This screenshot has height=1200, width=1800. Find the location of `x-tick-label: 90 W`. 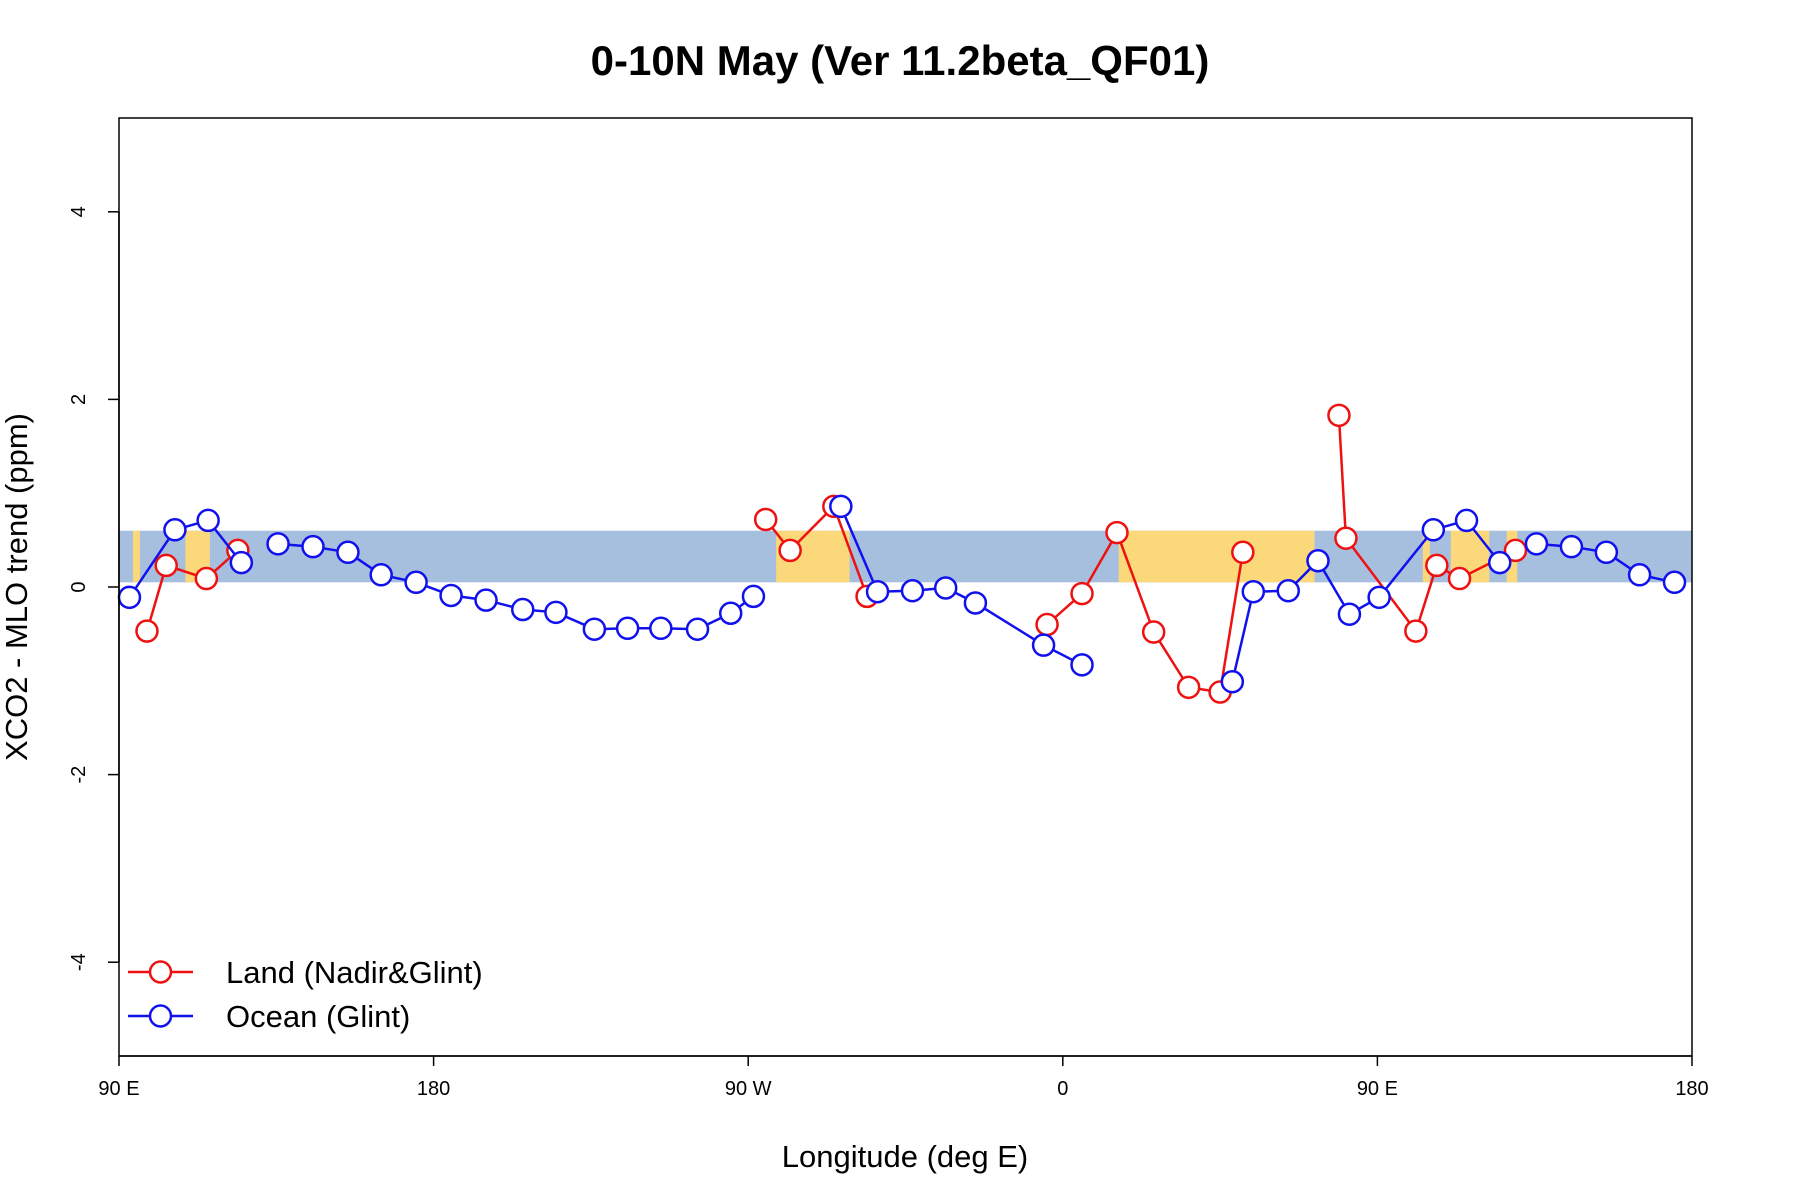

x-tick-label: 90 W is located at coordinates (748, 1089).